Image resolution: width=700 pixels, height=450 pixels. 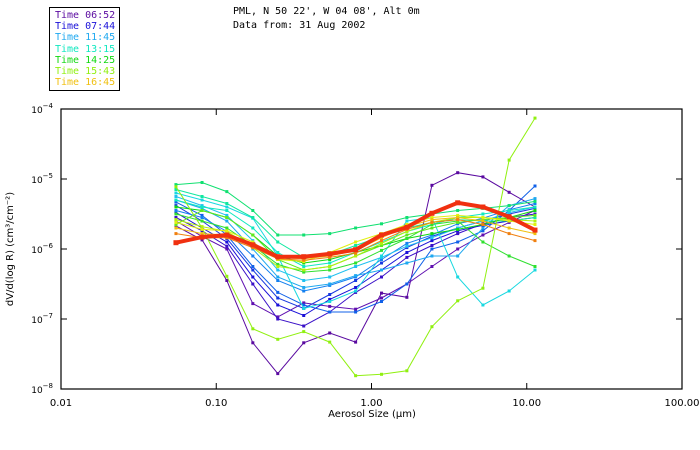 What do you see at coordinates (85, 27) in the screenshot?
I see `legend-item: Time 07:44` at bounding box center [85, 27].